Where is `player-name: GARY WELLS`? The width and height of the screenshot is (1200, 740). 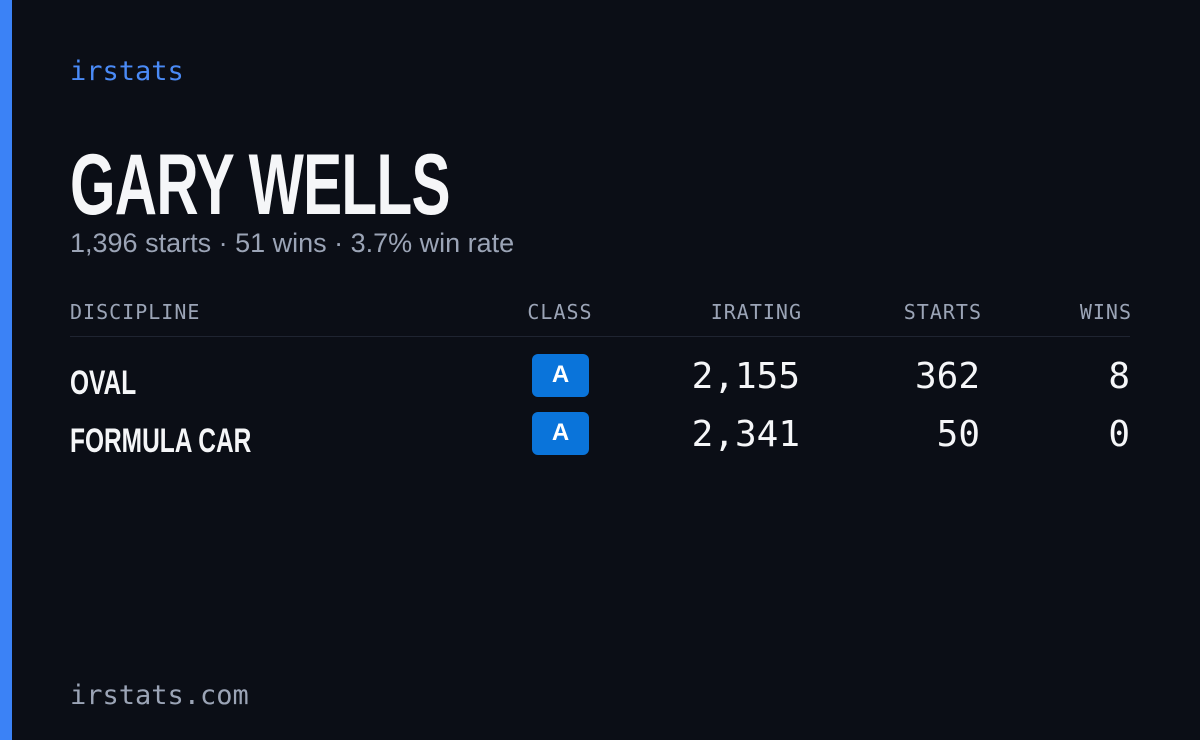
player-name: GARY WELLS is located at coordinates (260, 185).